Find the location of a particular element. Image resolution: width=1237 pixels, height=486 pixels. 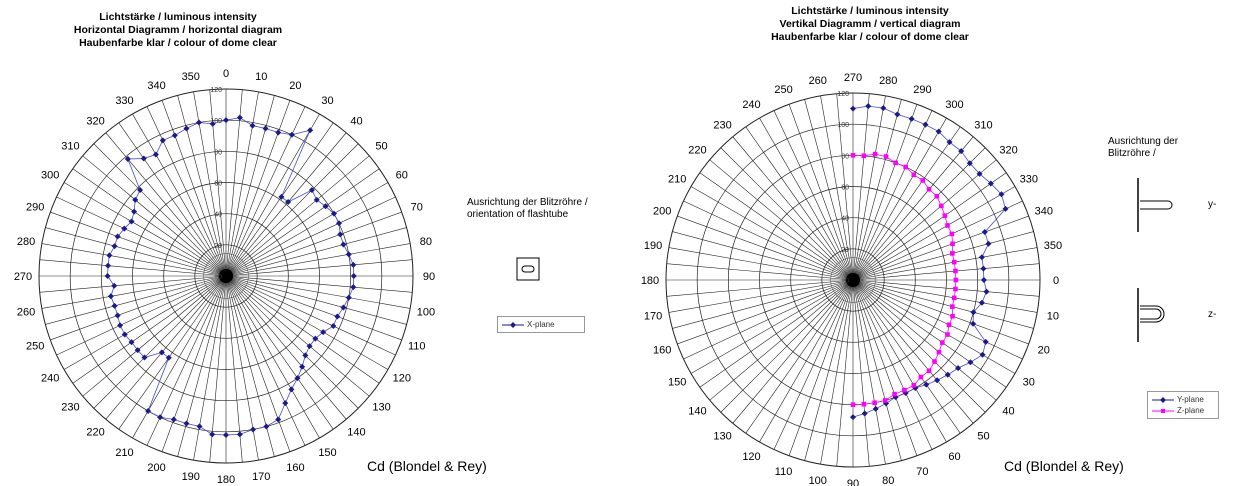

angle-tick-label: 340 is located at coordinates (1044, 212).